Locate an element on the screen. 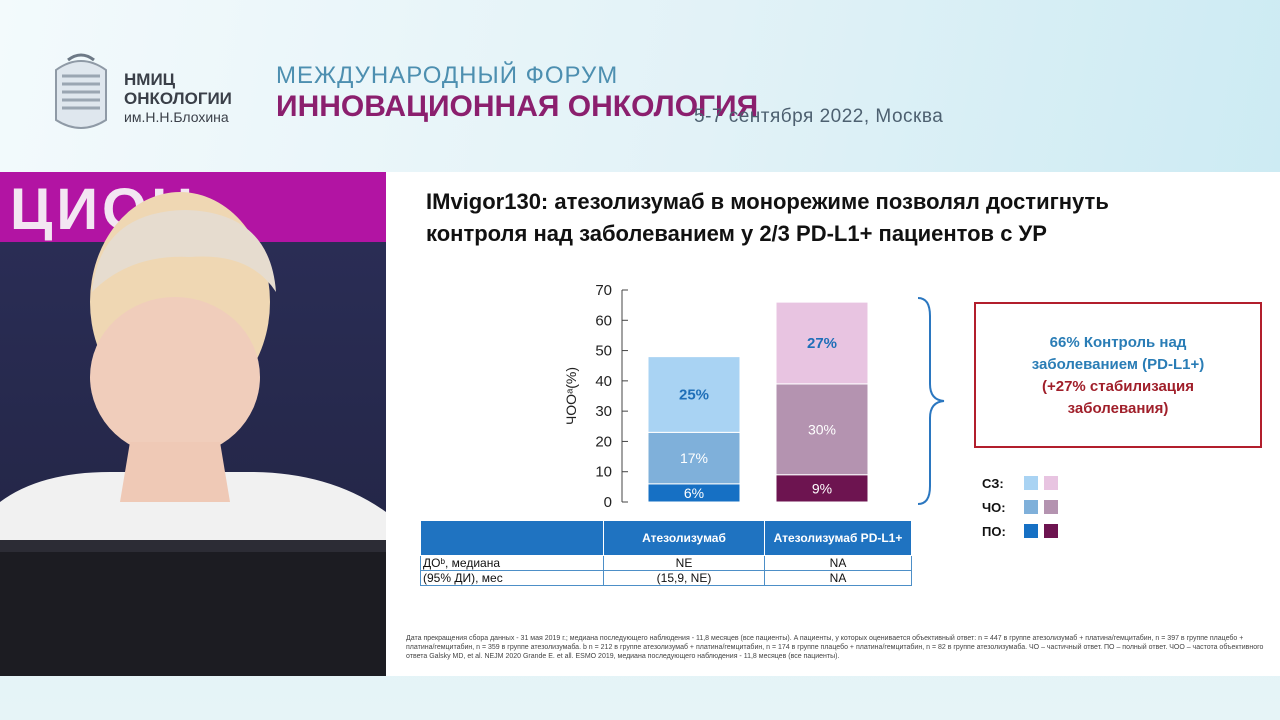 The width and height of the screenshot is (1280, 720). table-row: ДОᵇ, медиана NE NA is located at coordinates (666, 563).